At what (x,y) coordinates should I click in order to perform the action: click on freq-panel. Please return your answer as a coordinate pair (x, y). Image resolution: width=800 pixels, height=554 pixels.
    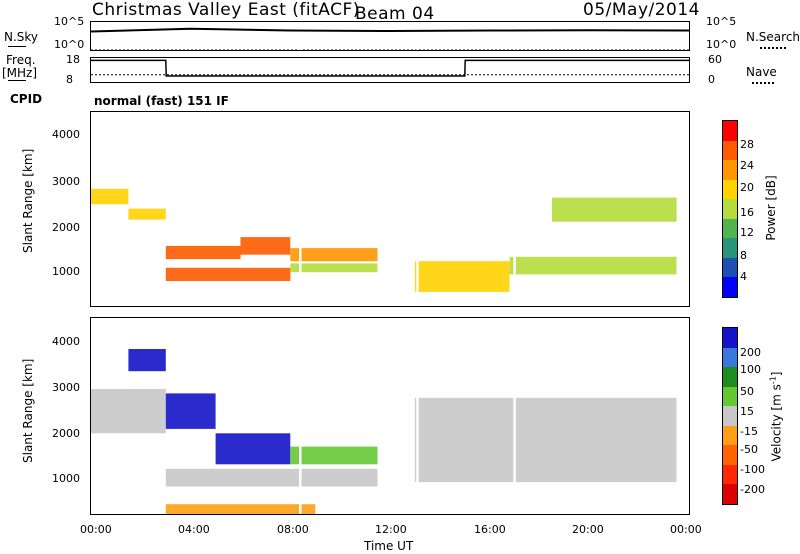
    Looking at the image, I should click on (390, 70).